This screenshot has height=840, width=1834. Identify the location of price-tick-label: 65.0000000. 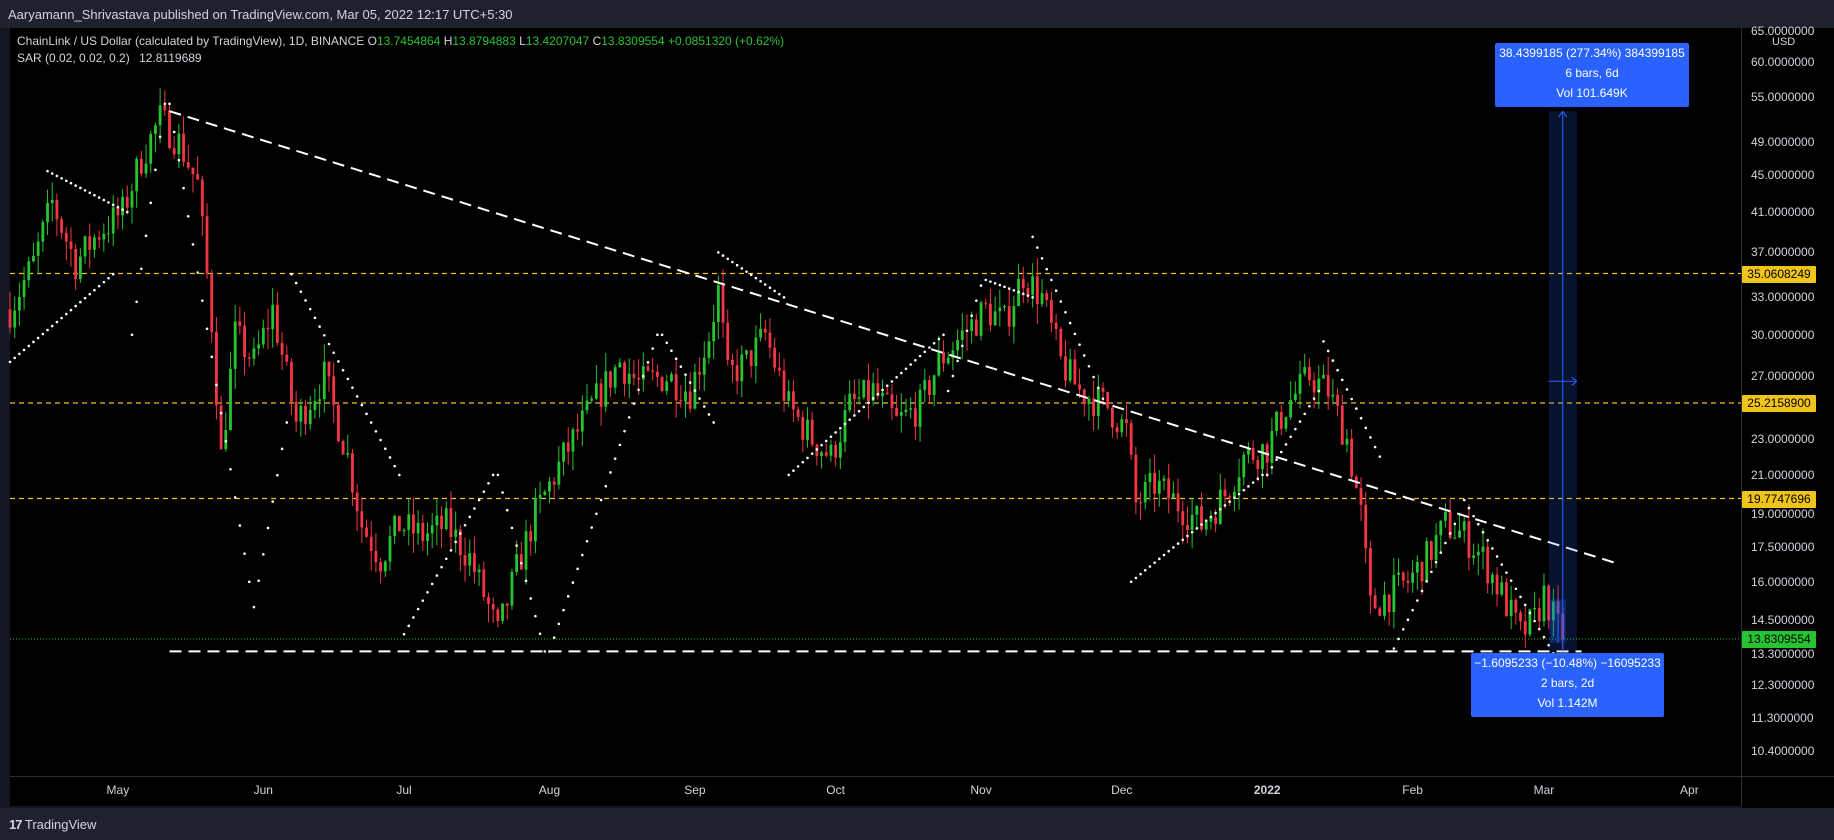
(1783, 31).